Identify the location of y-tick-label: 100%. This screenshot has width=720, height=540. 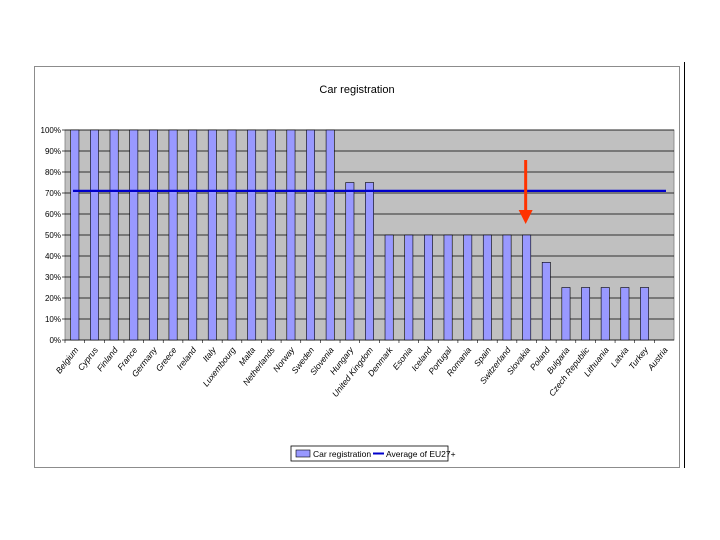
(51, 130).